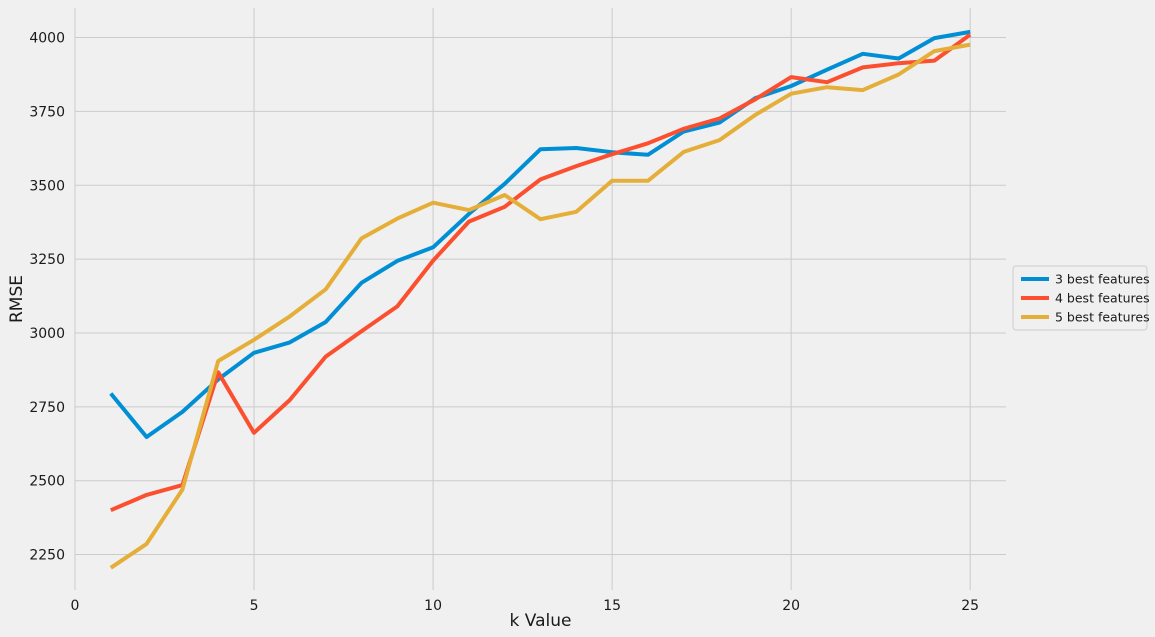  Describe the element at coordinates (433, 606) in the screenshot. I see `x-tick-label: 10` at that location.